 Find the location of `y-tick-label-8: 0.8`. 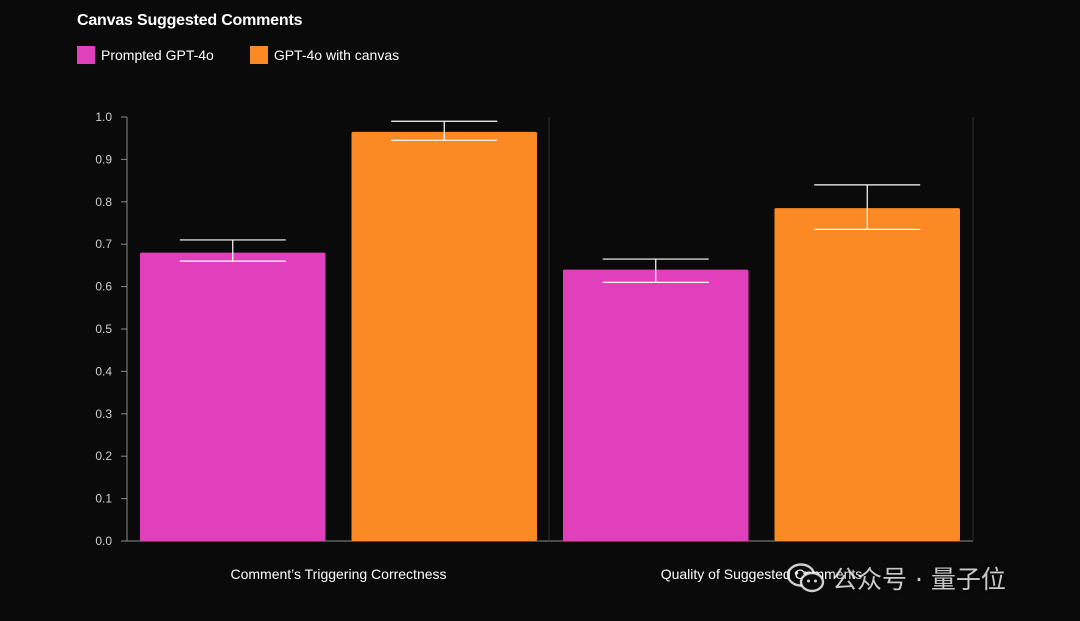

y-tick-label-8: 0.8 is located at coordinates (103, 202).